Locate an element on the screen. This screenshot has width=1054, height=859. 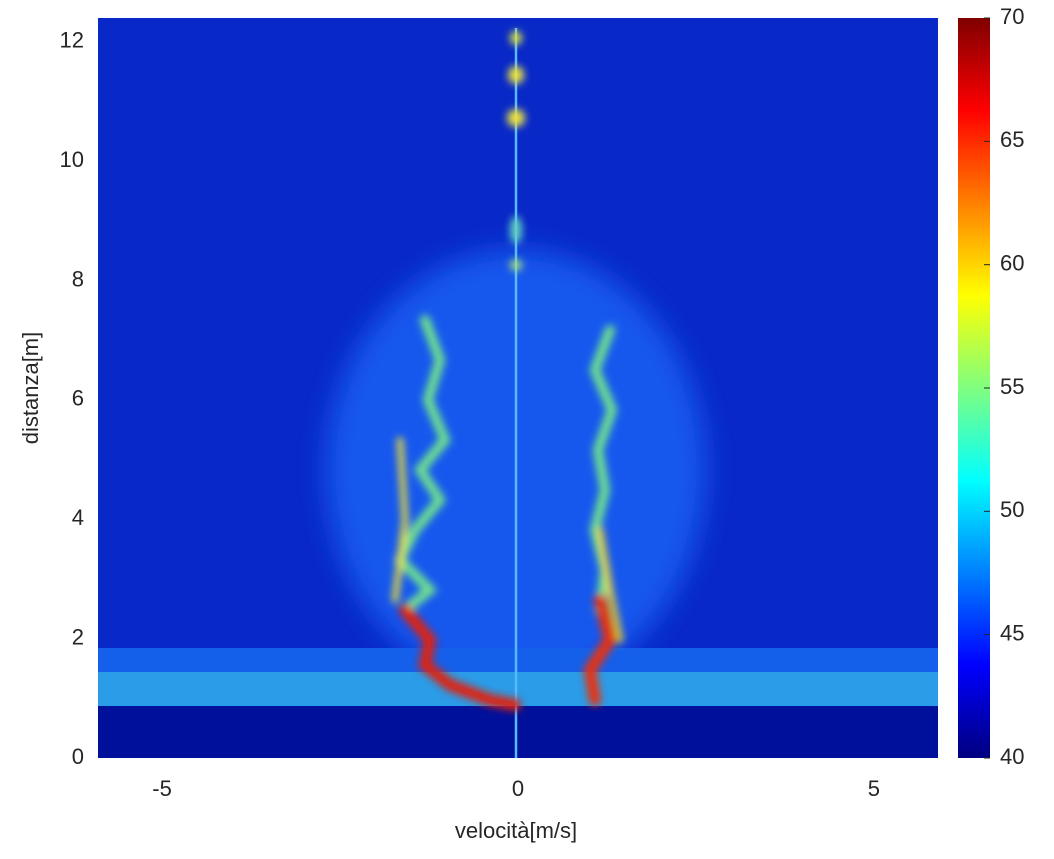
colorbar-tick-label: 70 is located at coordinates (1012, 16).